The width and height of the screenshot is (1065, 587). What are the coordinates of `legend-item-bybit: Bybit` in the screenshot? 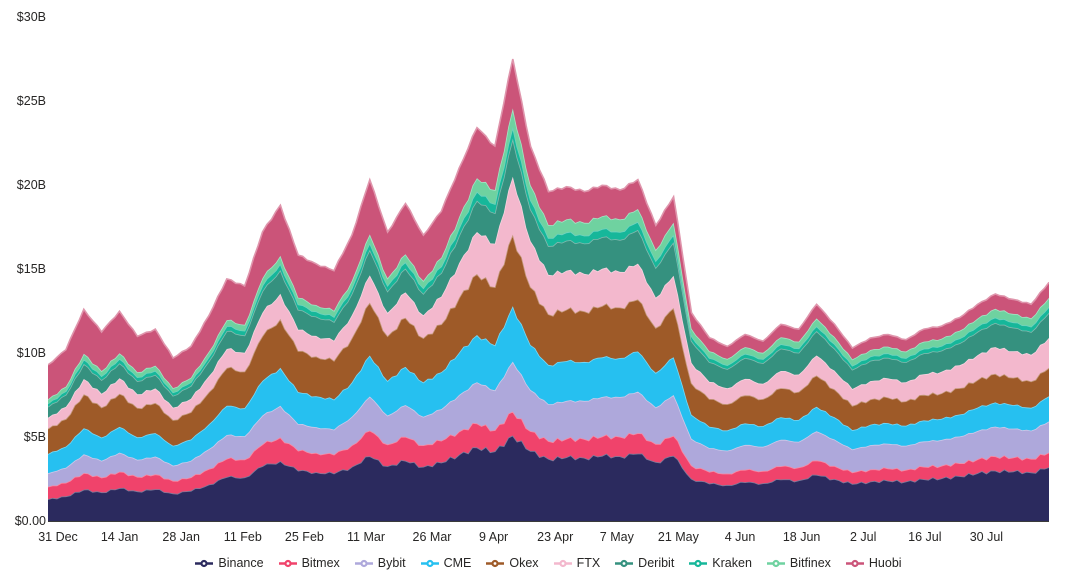 It's located at (380, 563).